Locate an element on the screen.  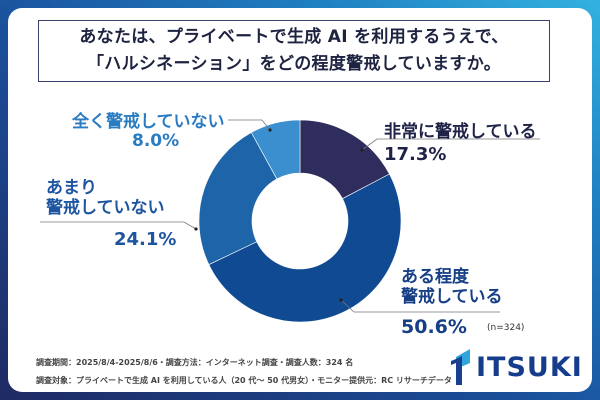
leader-not-cautious-dot is located at coordinates (270, 130).